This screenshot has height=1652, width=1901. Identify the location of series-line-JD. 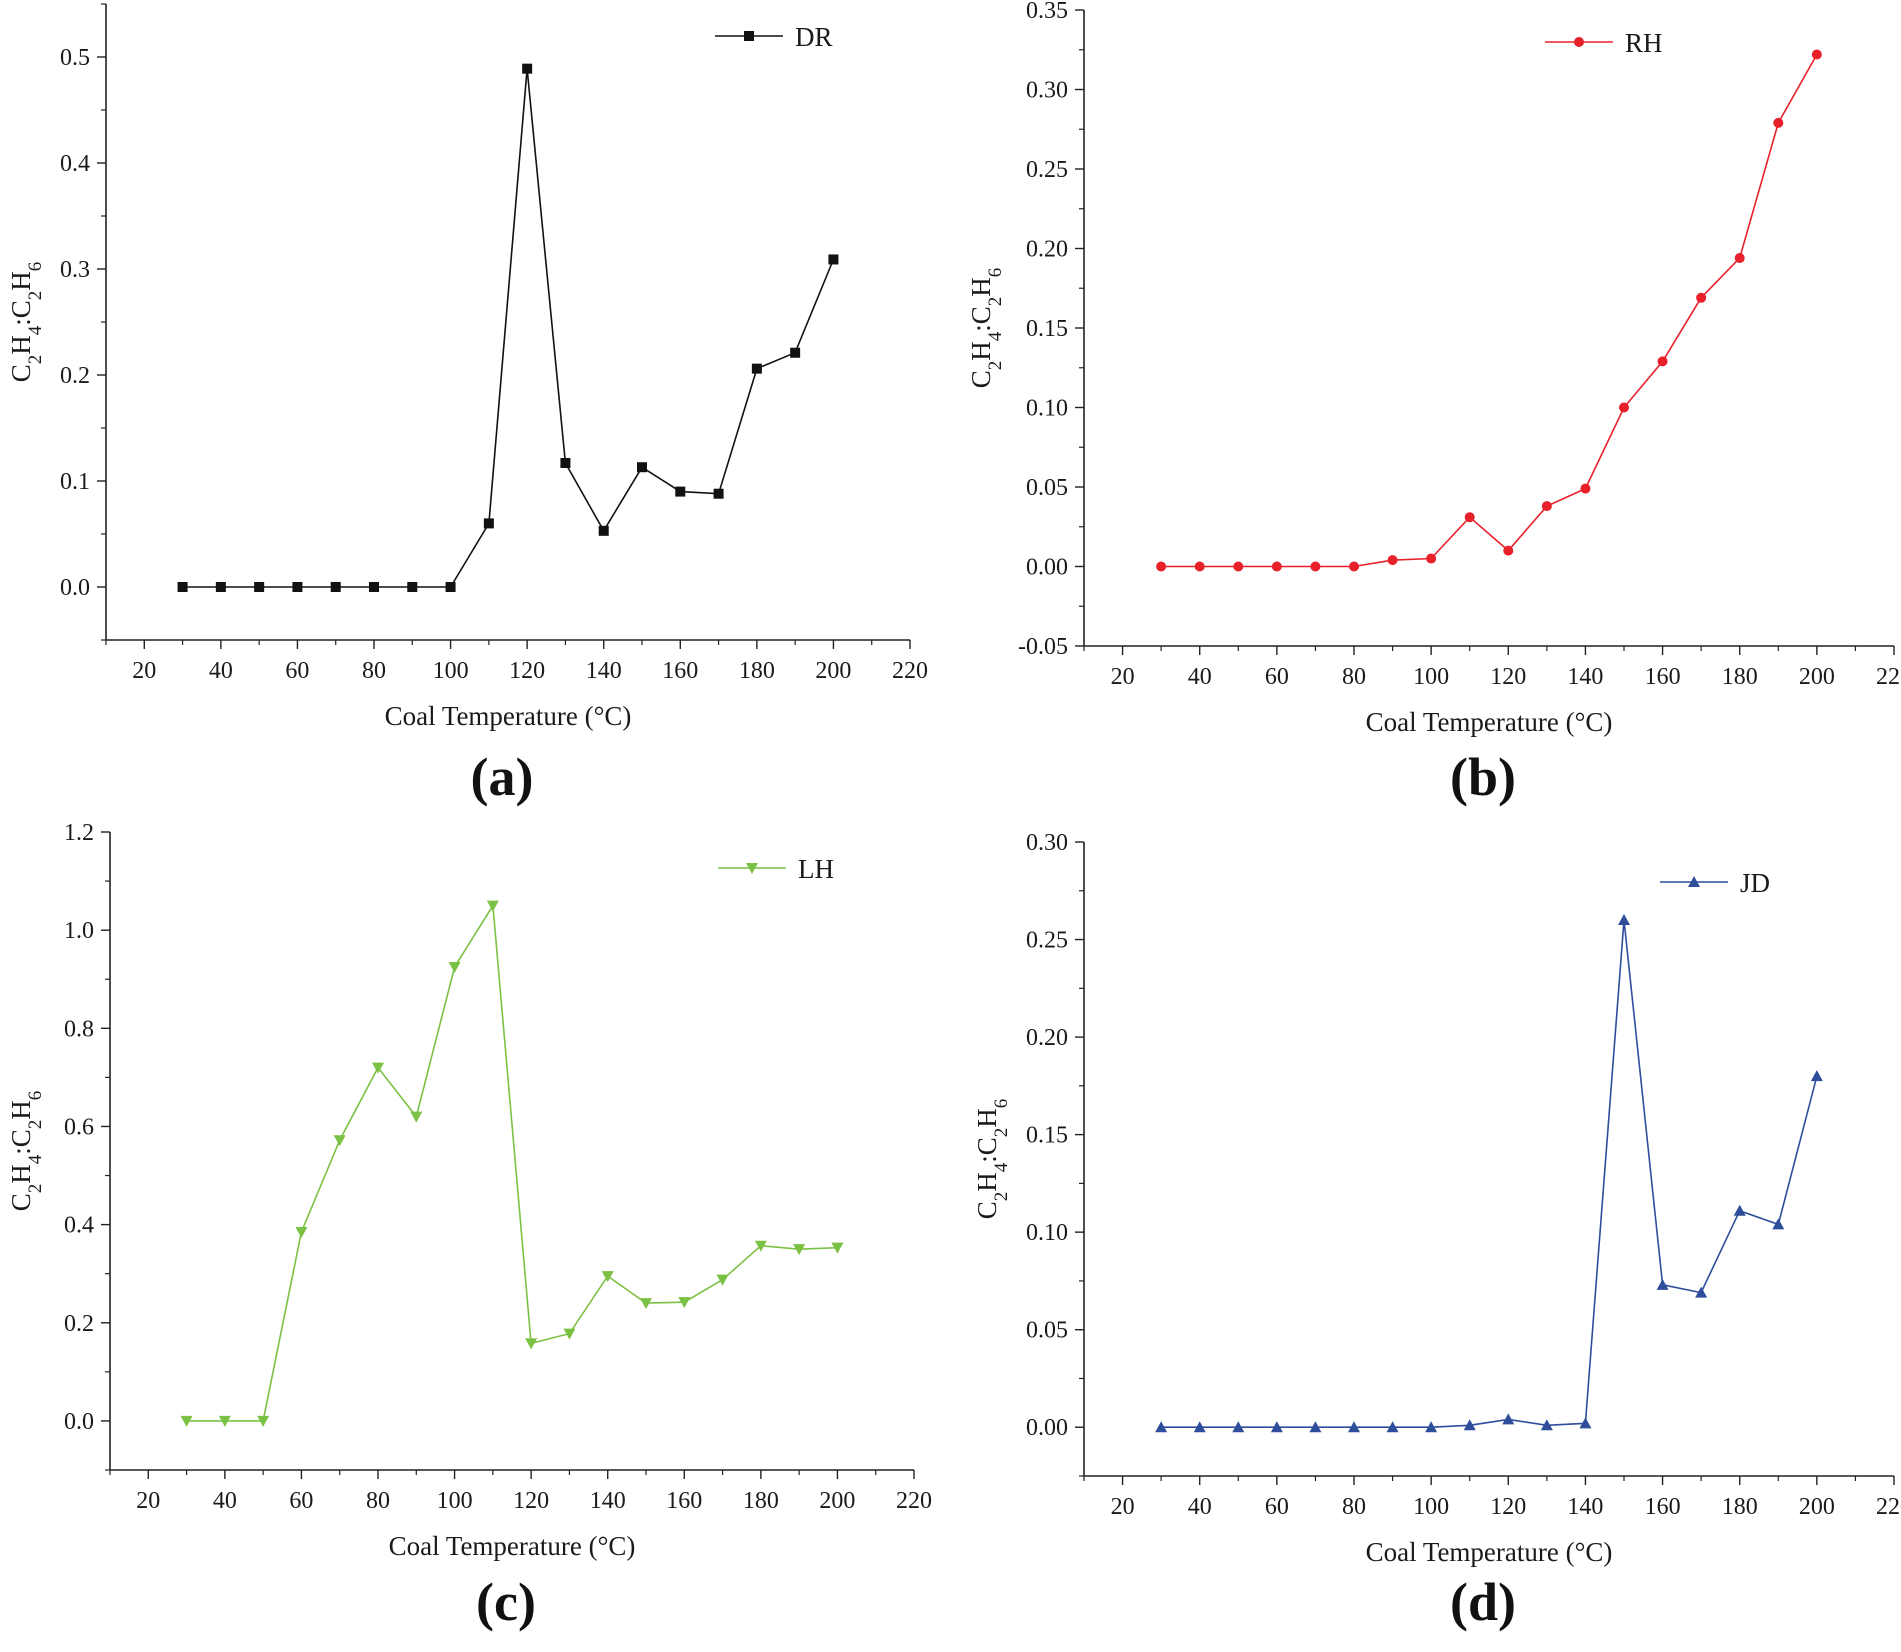
(1489, 1173).